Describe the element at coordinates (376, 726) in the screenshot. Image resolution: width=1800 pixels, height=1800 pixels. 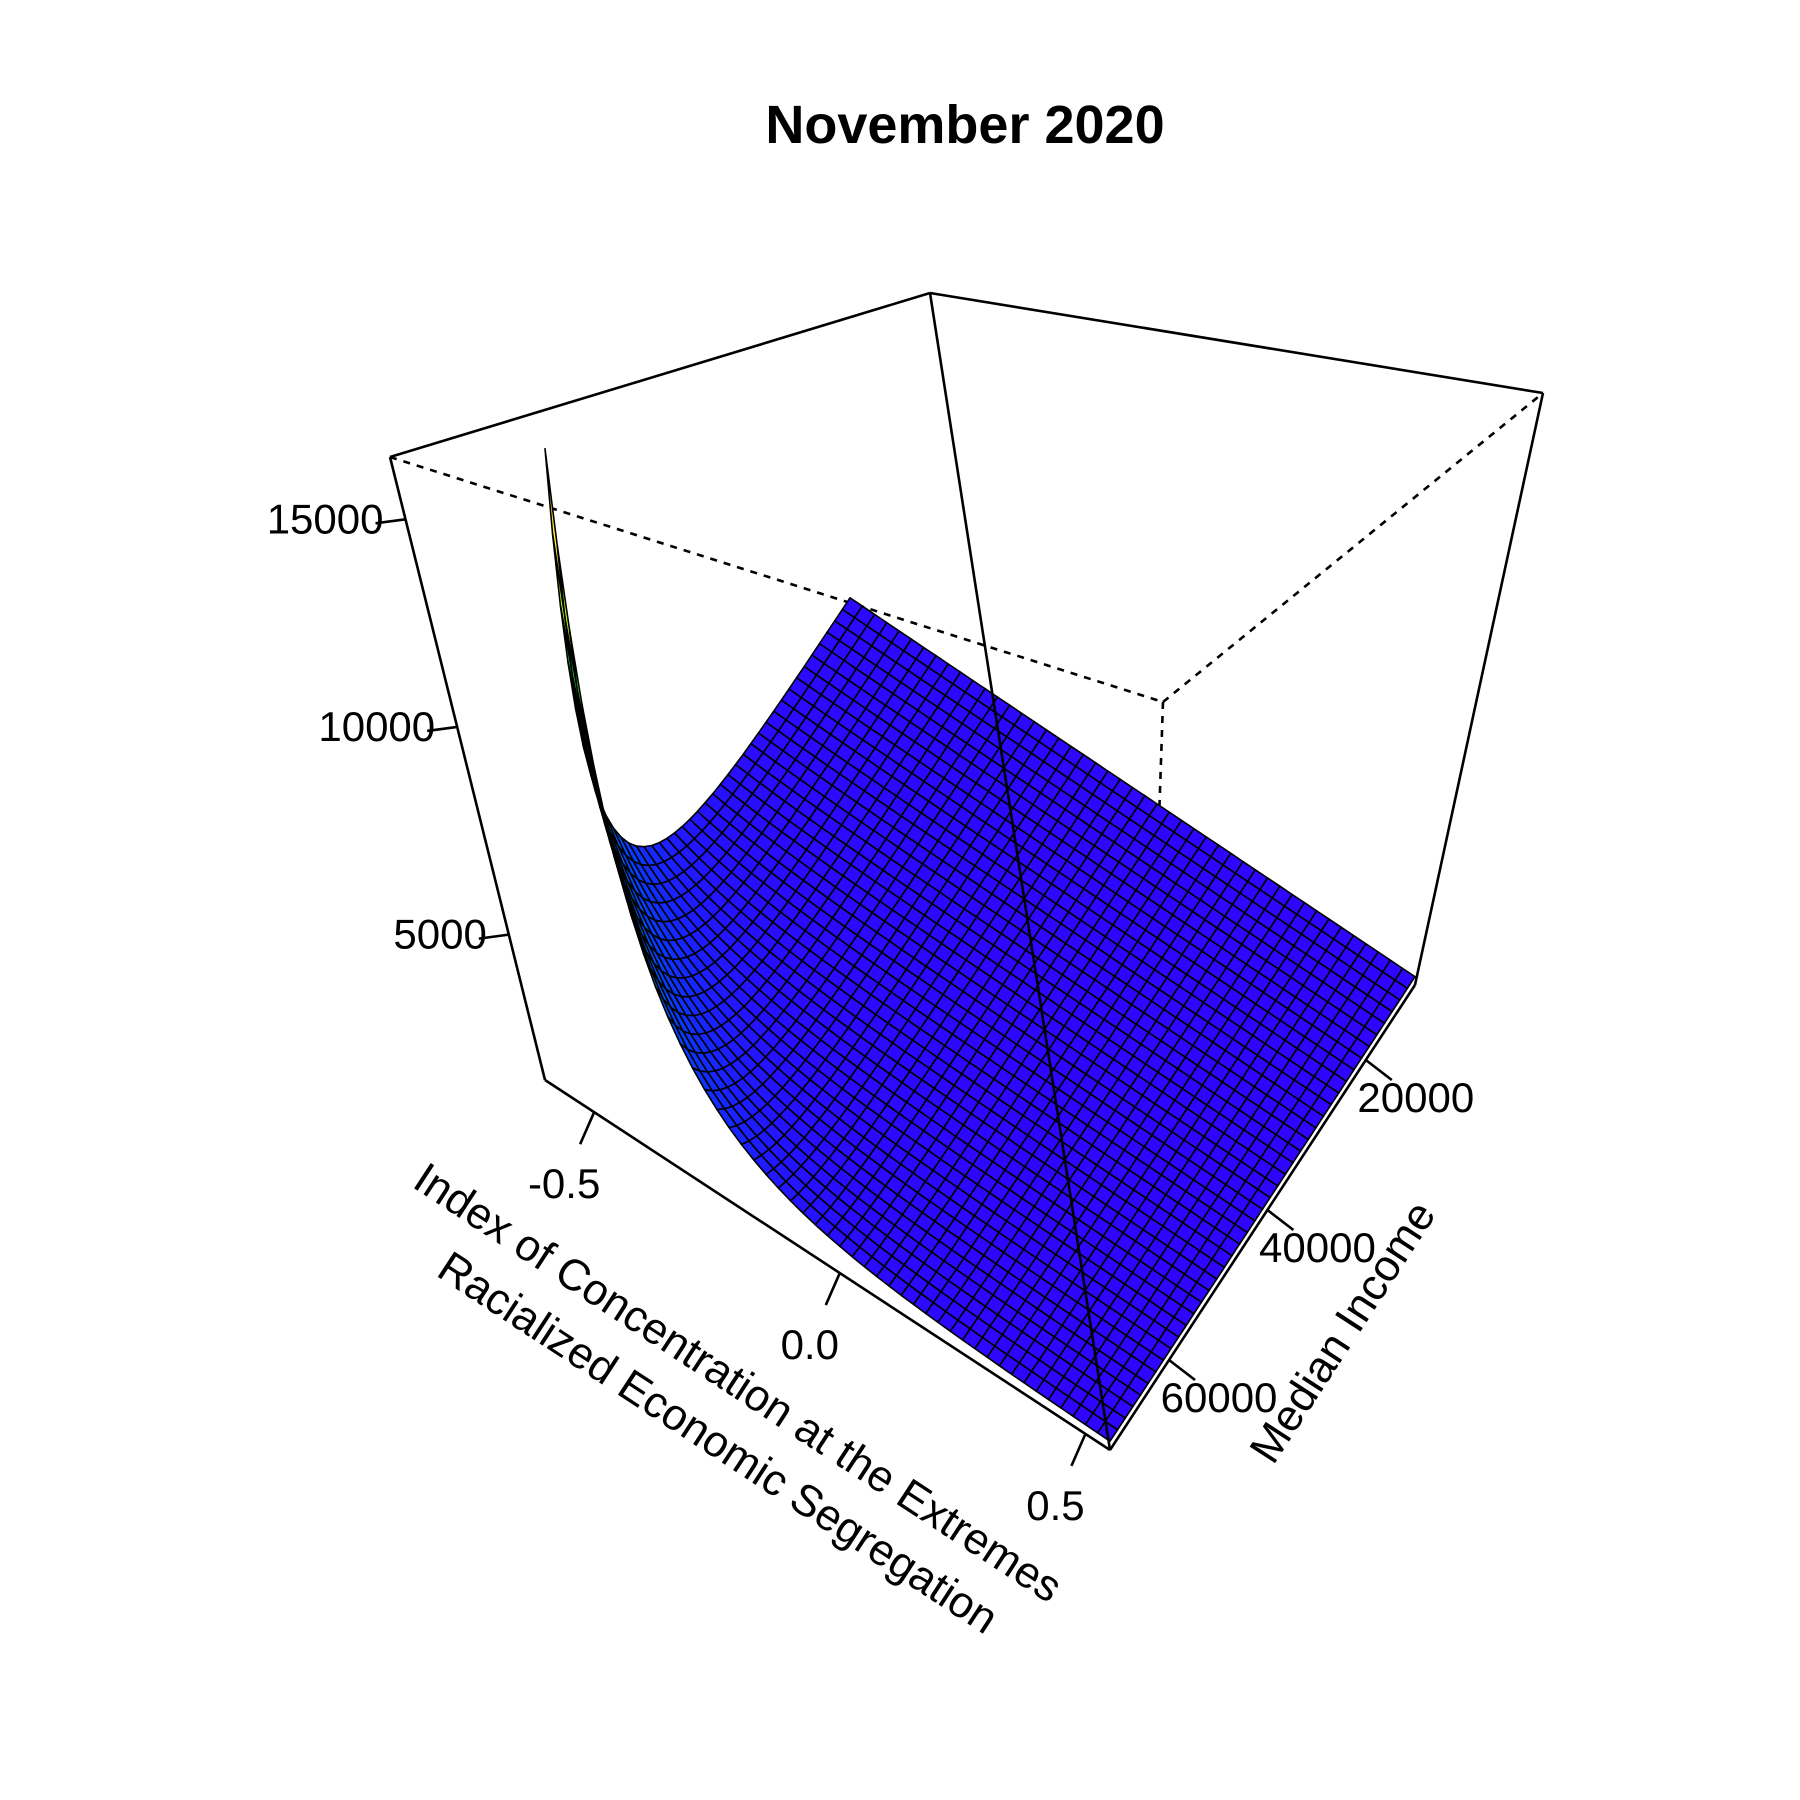
I see `z-tick-label: 10000` at that location.